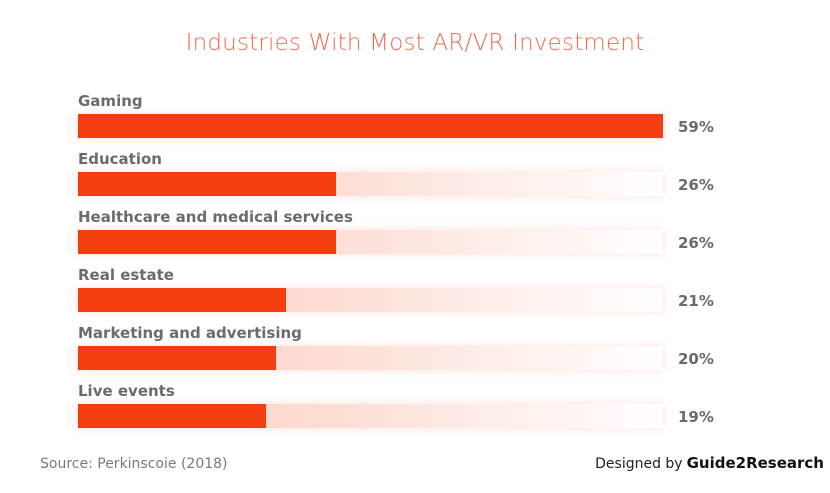 The height and width of the screenshot is (493, 830). I want to click on value-label: 20%, so click(696, 359).